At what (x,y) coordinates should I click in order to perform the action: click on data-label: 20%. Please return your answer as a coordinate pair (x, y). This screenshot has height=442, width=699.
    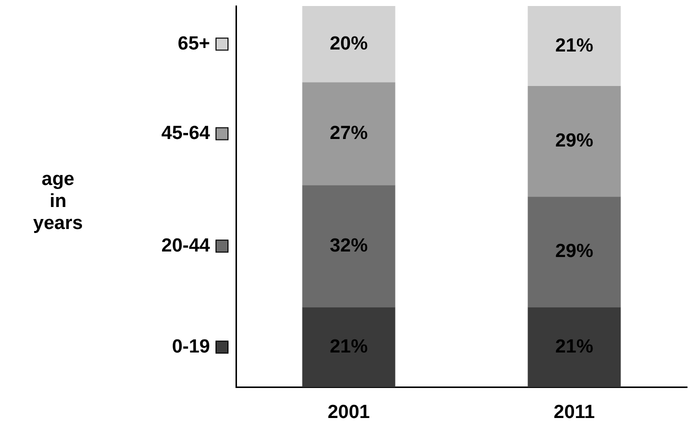
    Looking at the image, I should click on (349, 43).